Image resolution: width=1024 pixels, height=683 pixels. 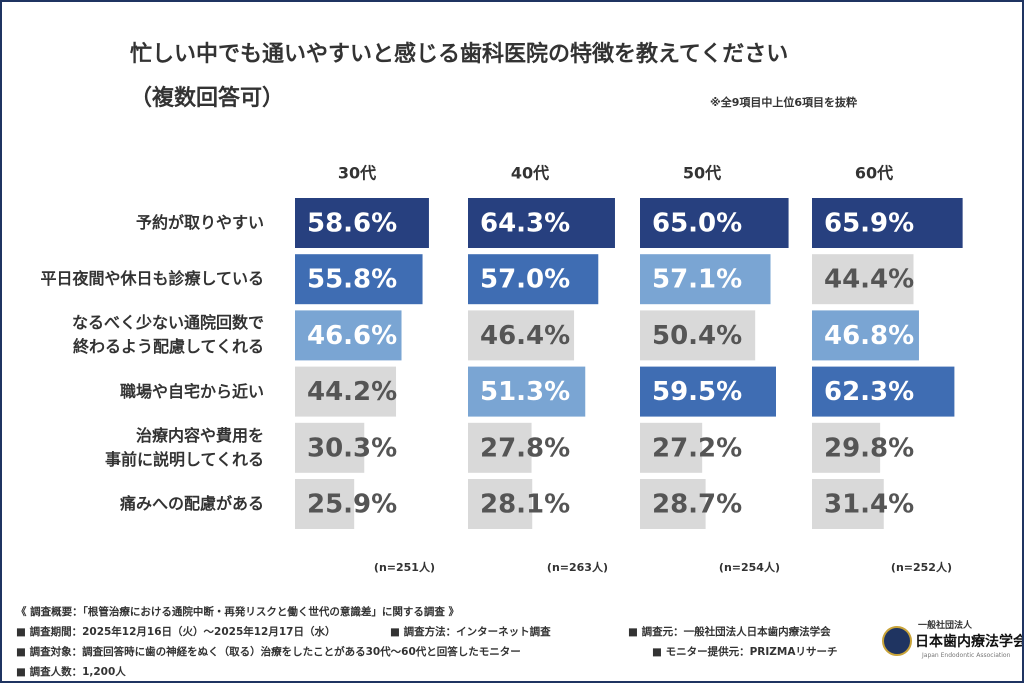 What do you see at coordinates (71, 672) in the screenshot?
I see `footer-line: ■ 調査人数：1,200人` at bounding box center [71, 672].